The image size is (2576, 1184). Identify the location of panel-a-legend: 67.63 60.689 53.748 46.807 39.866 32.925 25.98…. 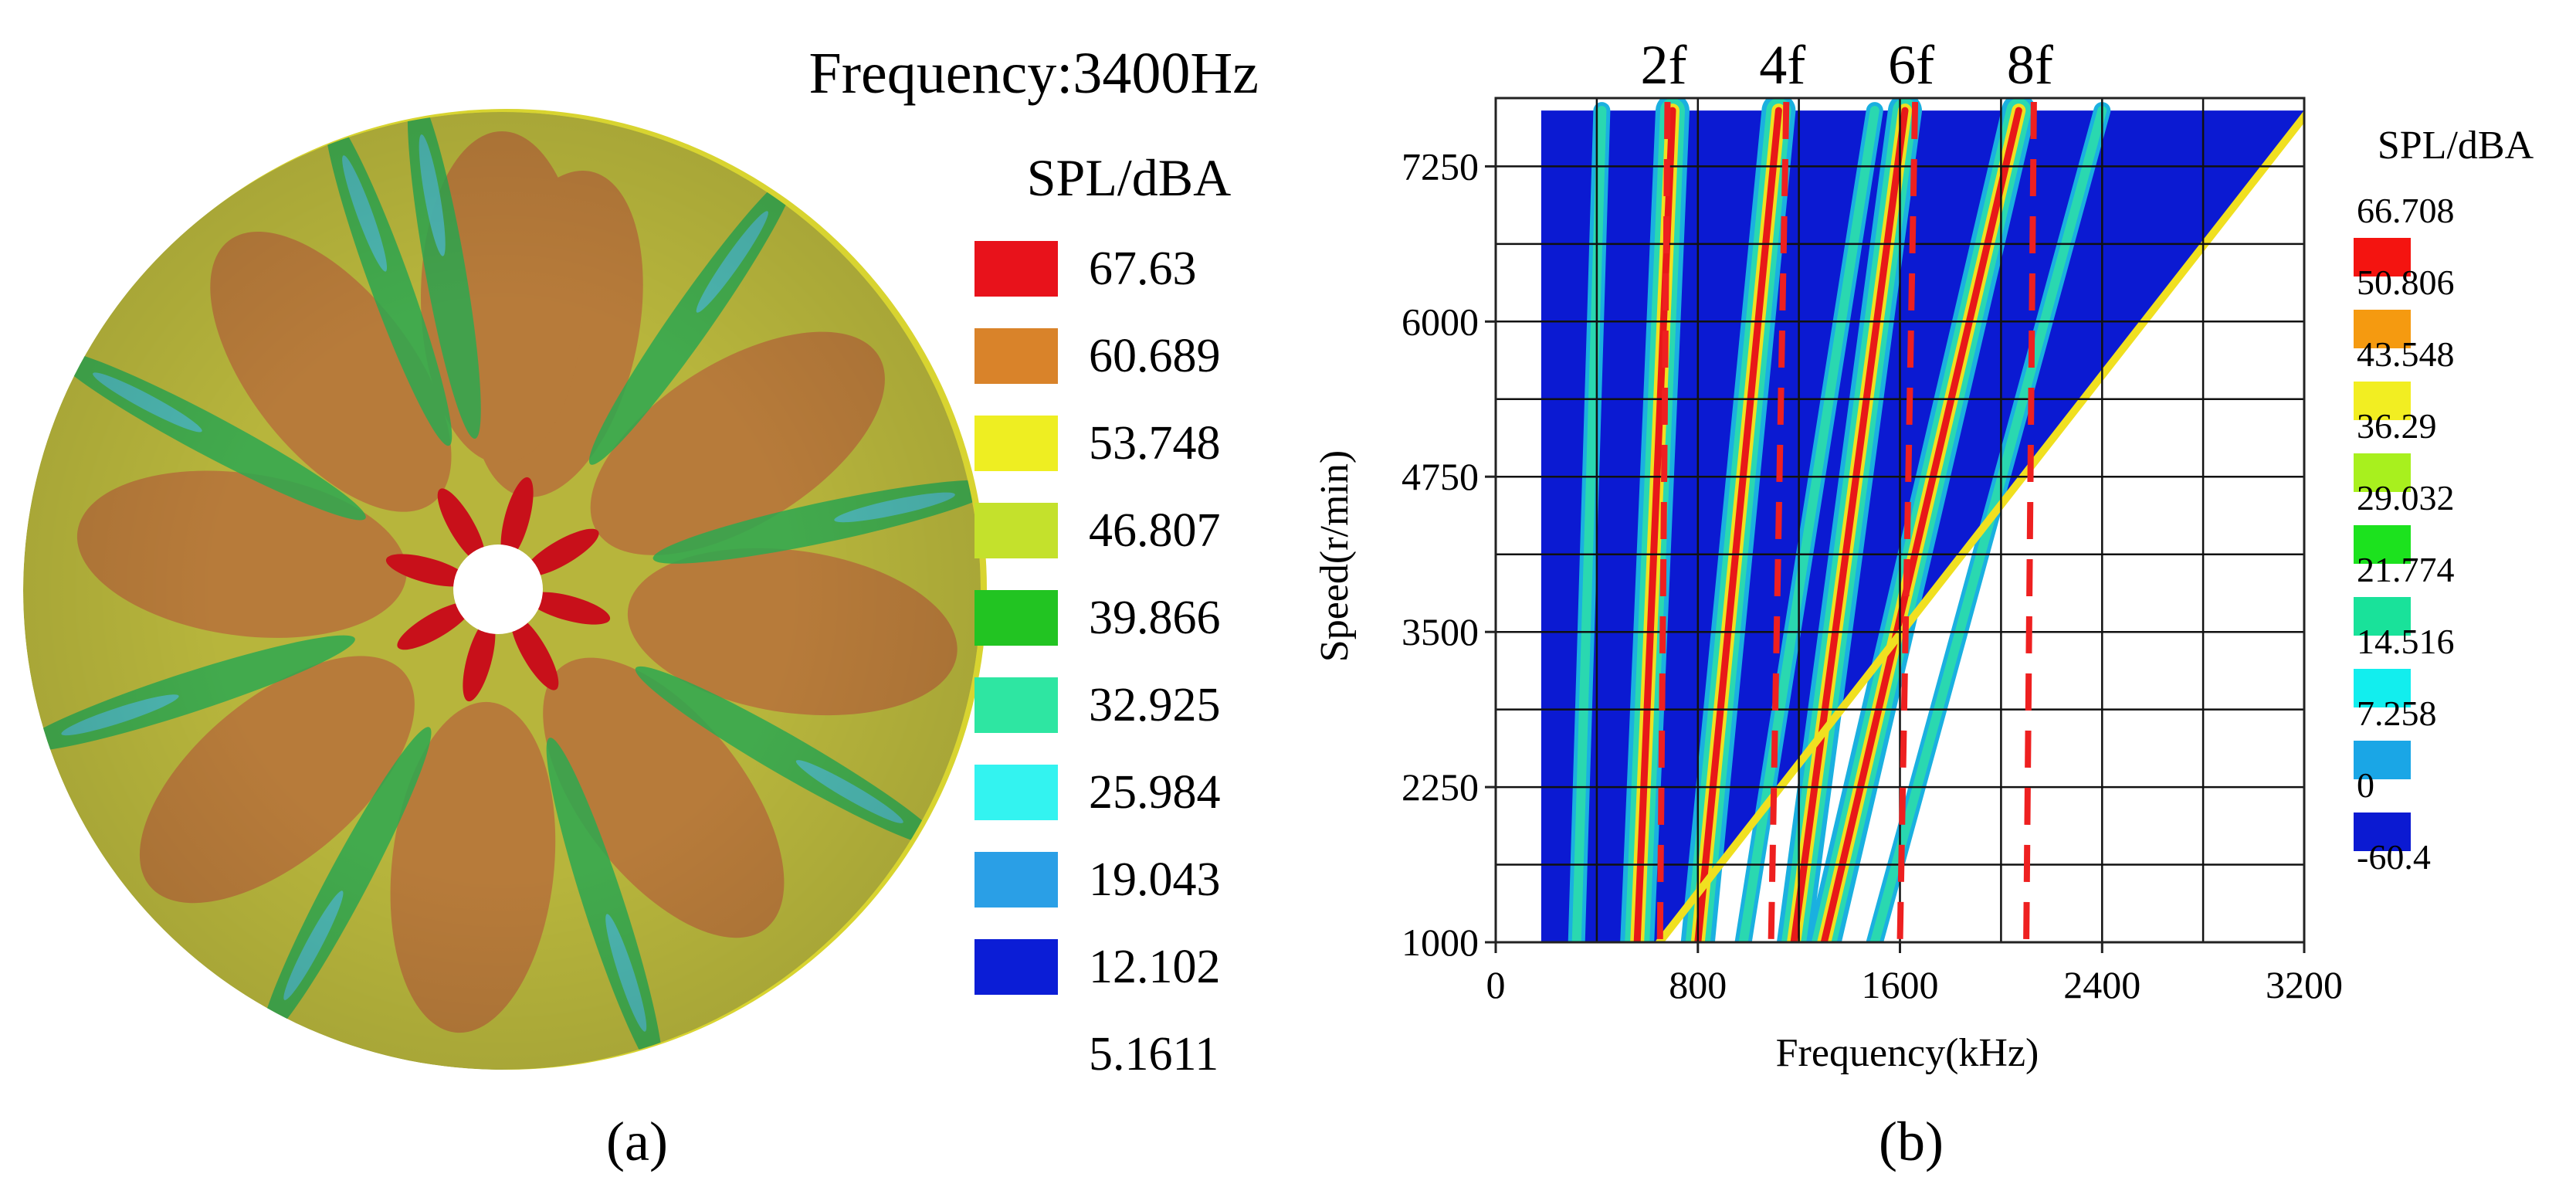
(1097, 661).